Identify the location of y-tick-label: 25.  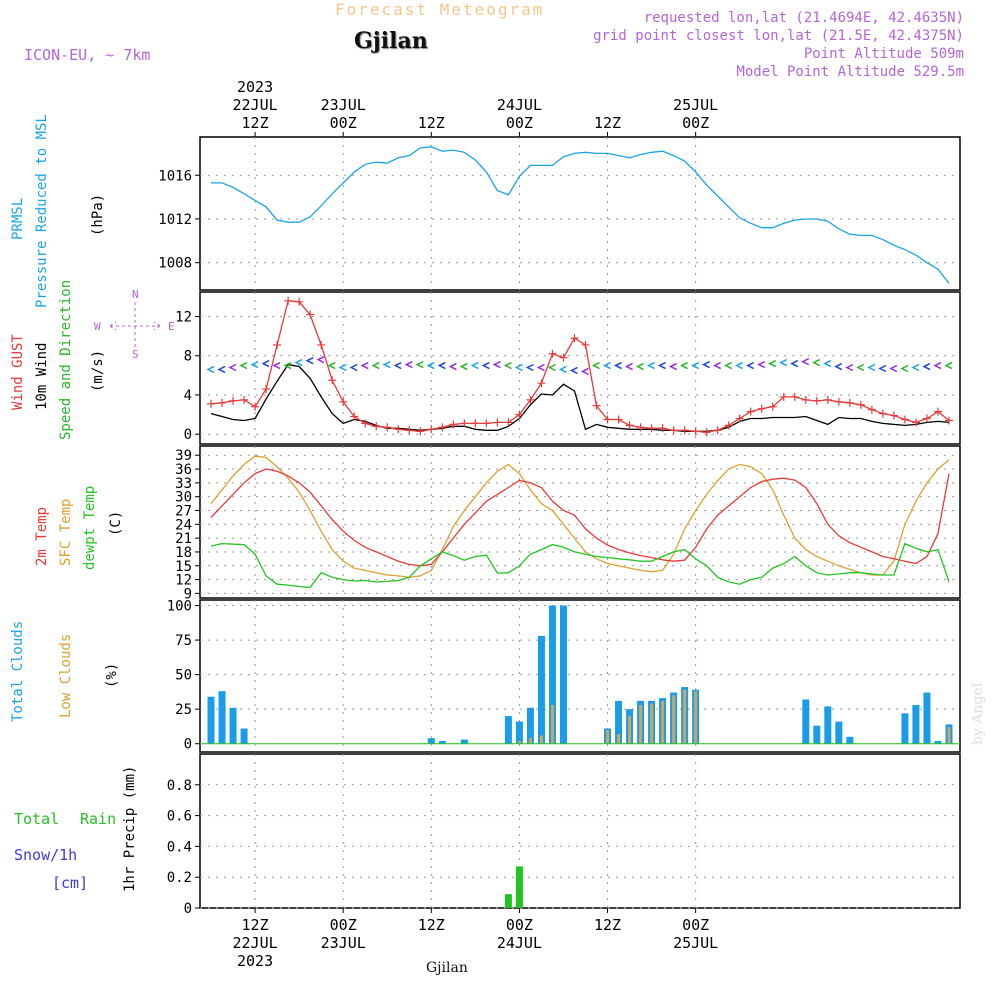
(183, 710).